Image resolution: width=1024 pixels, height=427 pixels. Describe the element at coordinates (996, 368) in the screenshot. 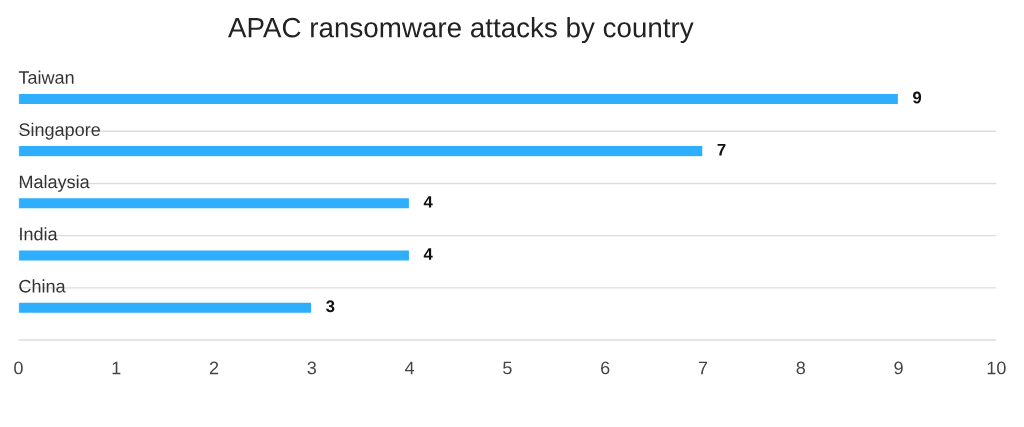

I see `x-tick-label: 10` at that location.